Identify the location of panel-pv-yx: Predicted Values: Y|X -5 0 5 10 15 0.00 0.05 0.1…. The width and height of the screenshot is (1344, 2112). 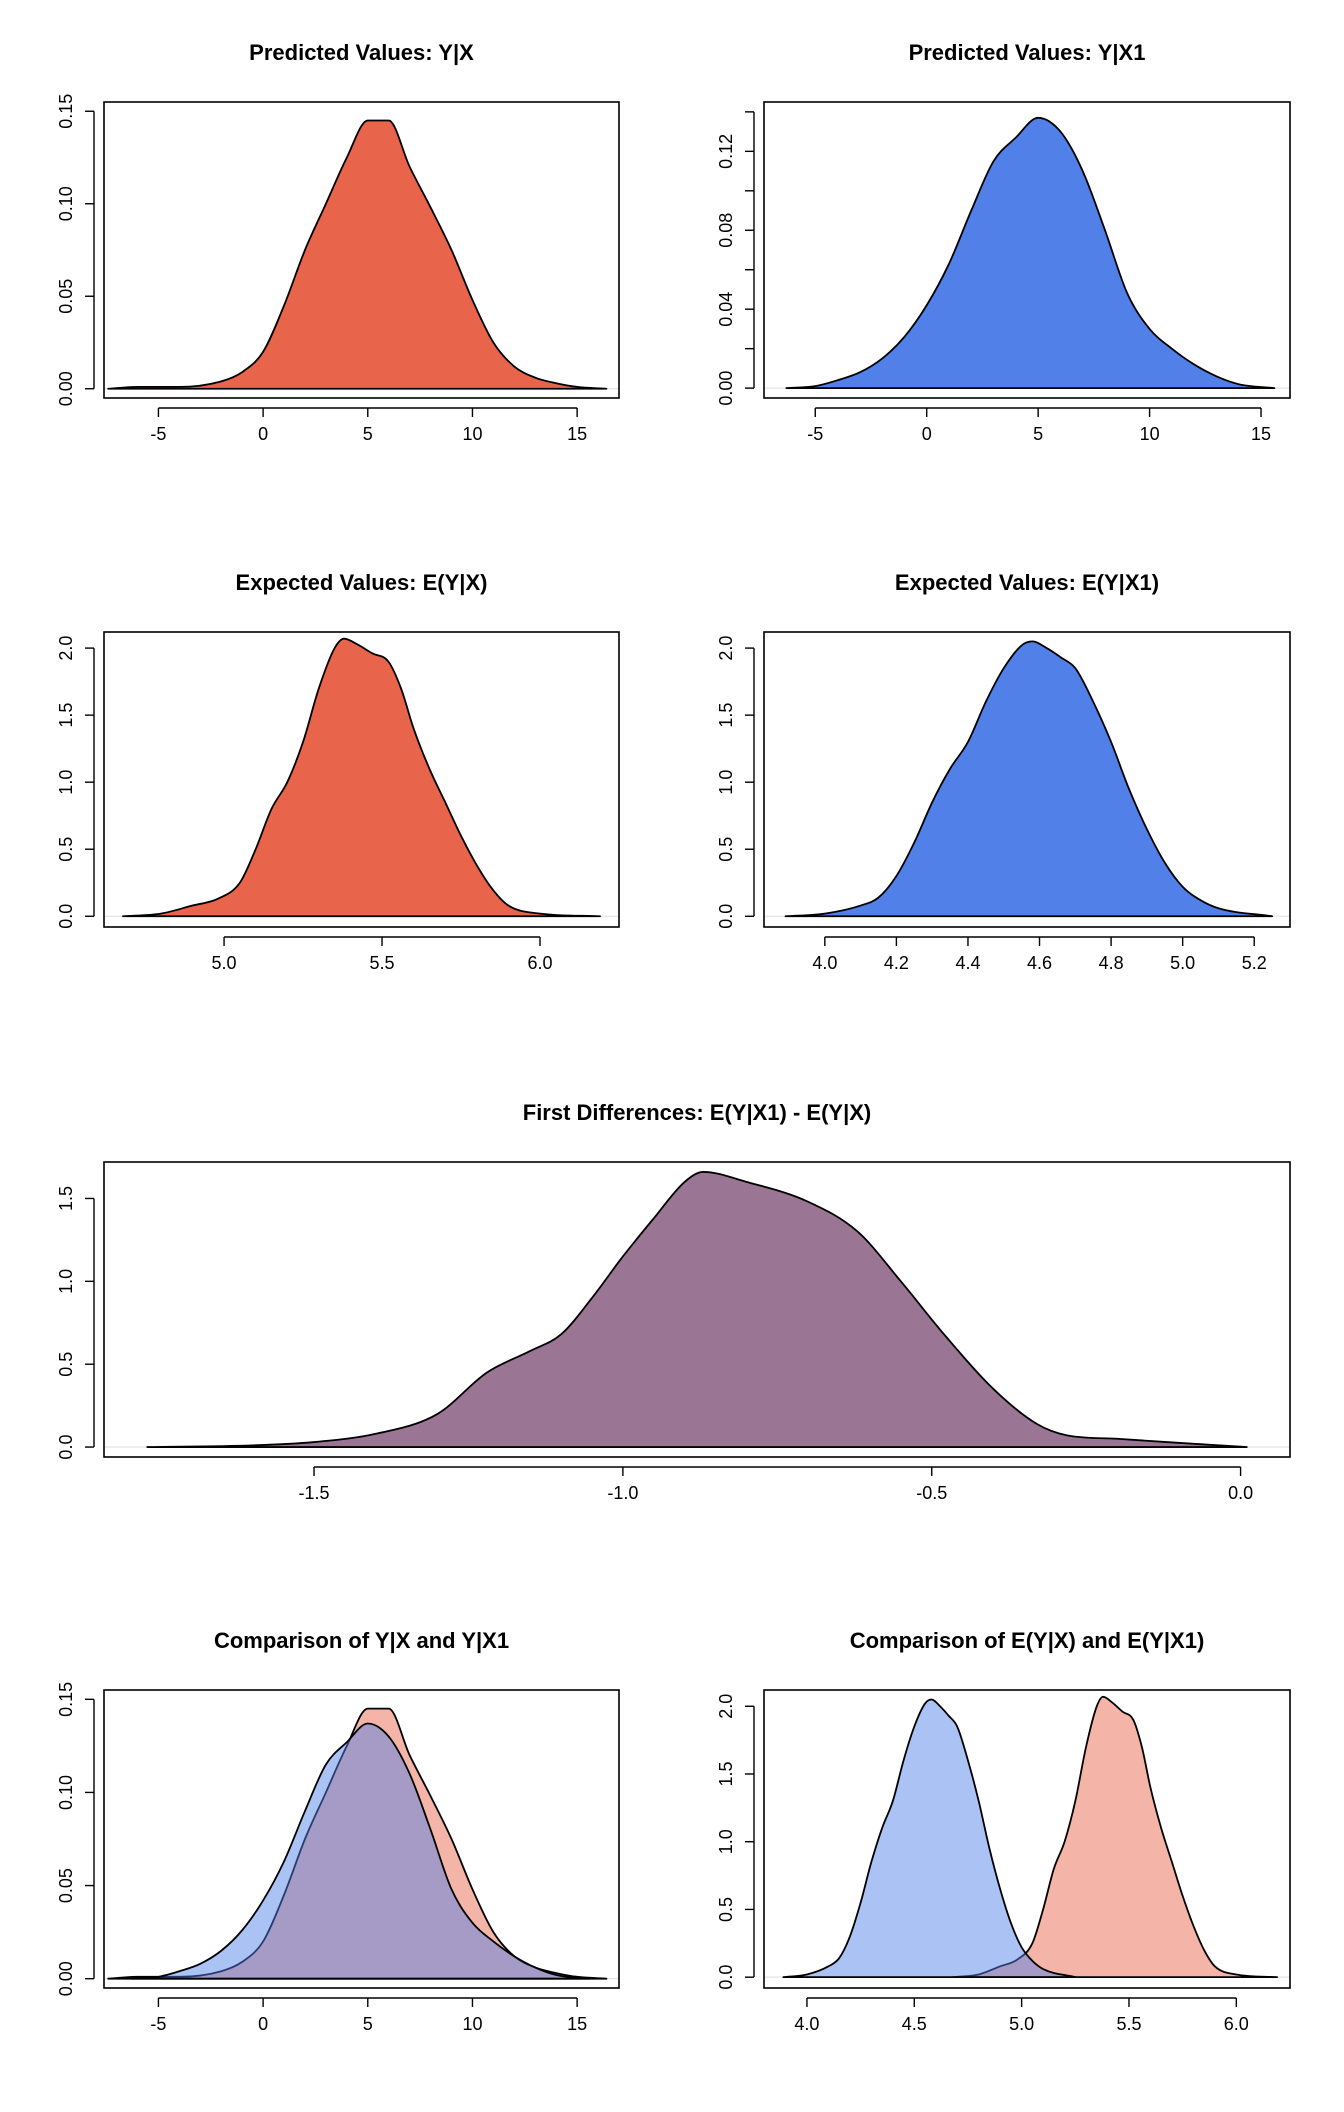
(338, 242).